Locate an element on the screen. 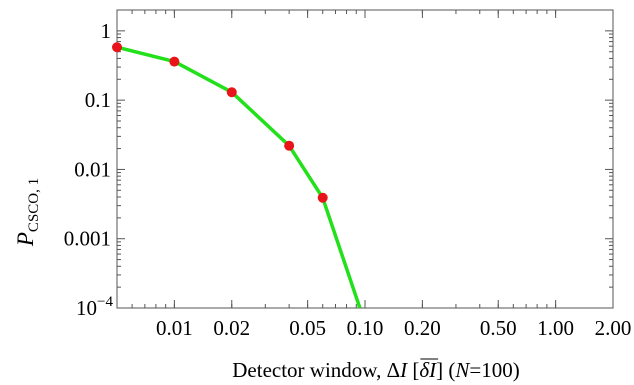 The image size is (634, 385). x-tick-labels: 0.01 0.02 0.05 0.10 0.20 0.50 1.00 2.00 is located at coordinates (393, 328).